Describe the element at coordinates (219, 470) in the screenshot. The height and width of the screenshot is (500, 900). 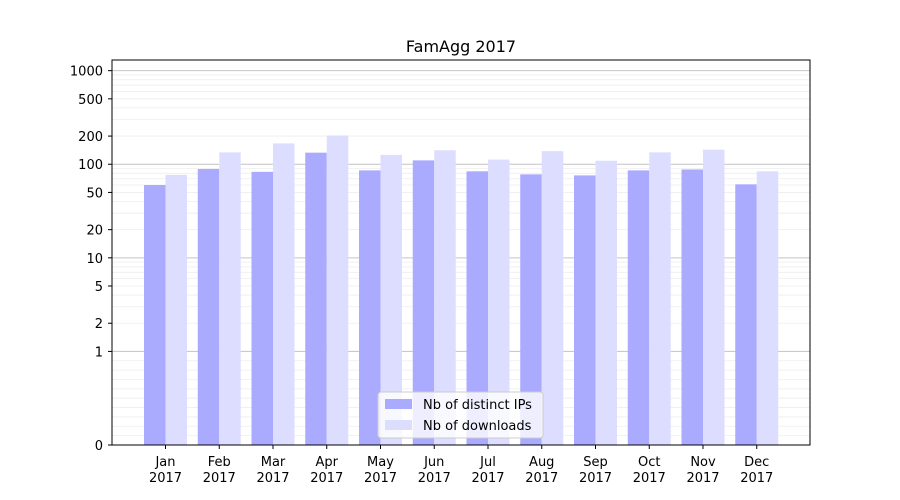
I see `x-tick-label: Feb 2017` at that location.